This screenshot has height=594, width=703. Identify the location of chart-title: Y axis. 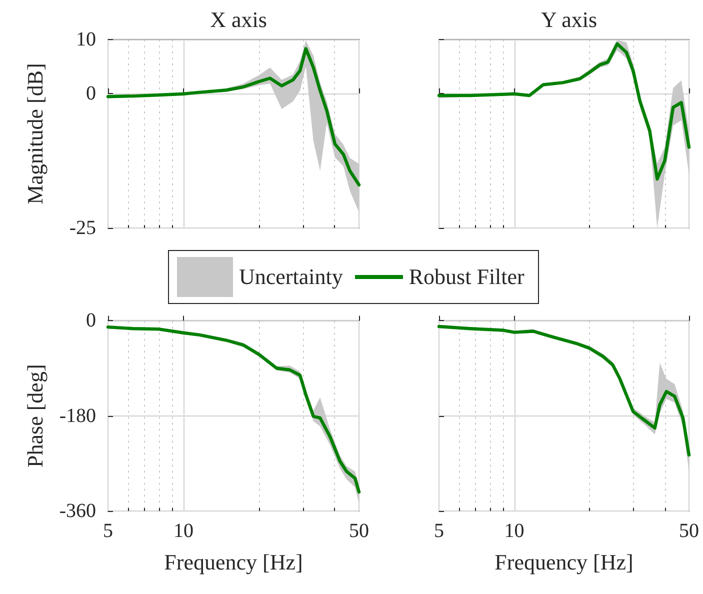
(569, 19).